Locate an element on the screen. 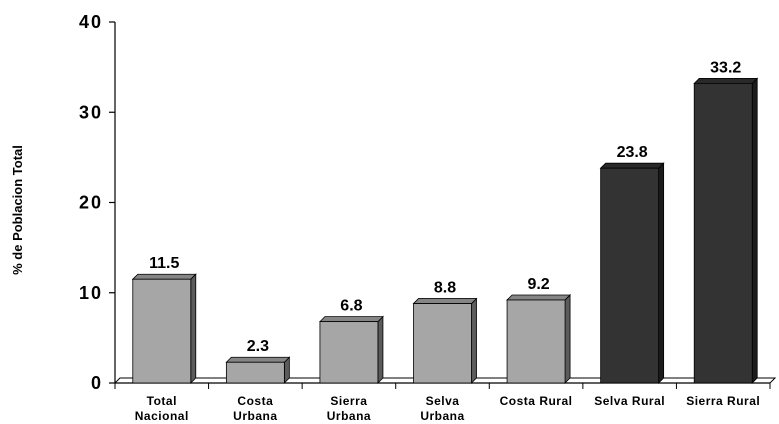 This screenshot has width=779, height=424. x-category-label: Sierra Rural is located at coordinates (723, 401).